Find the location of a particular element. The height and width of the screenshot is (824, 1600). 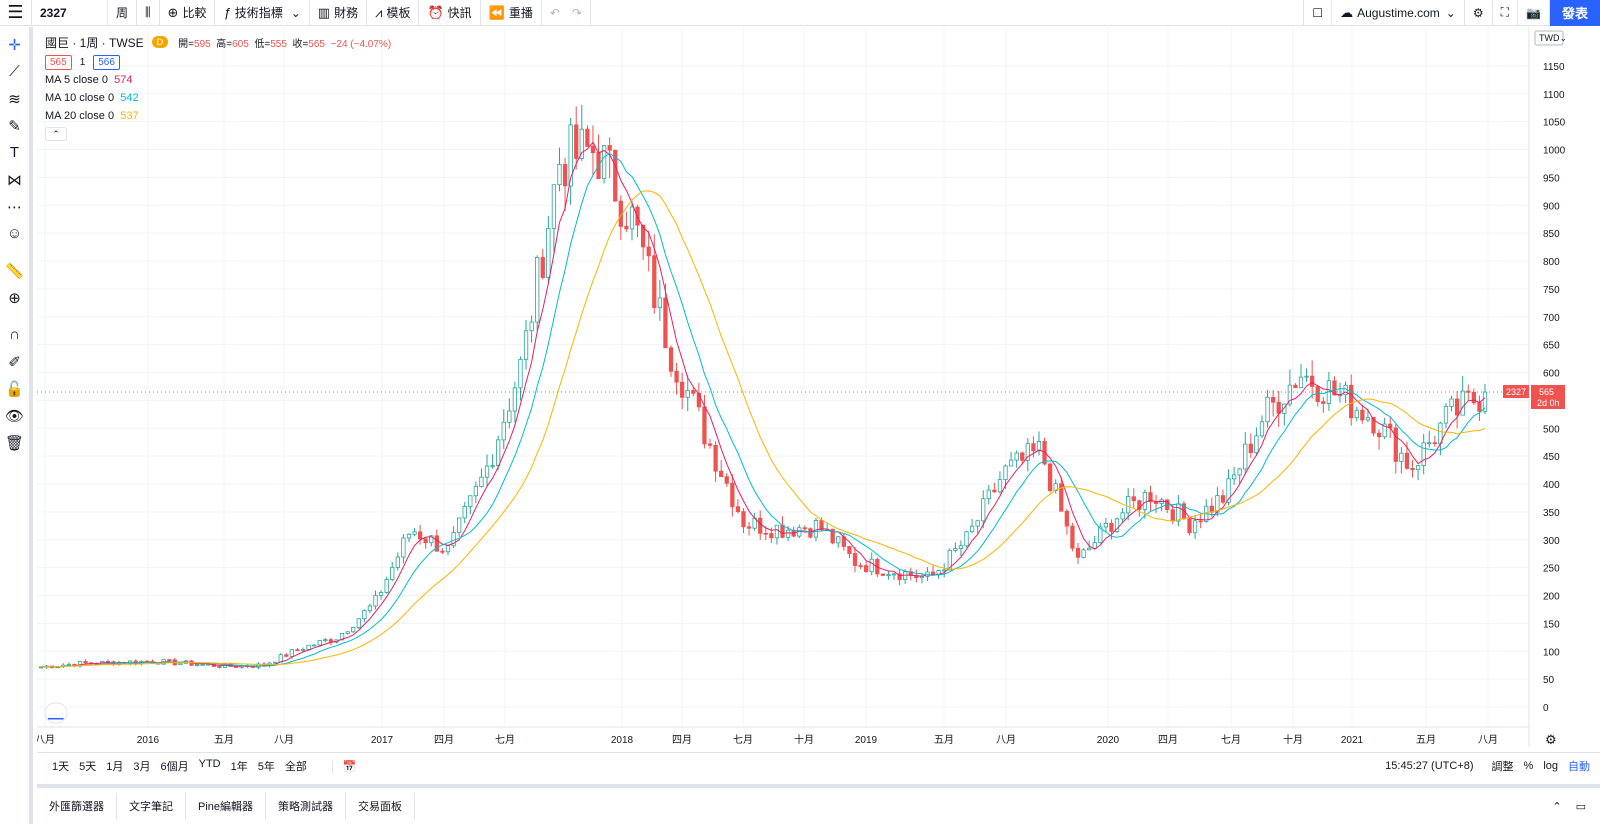

ruler-tool: 📏 is located at coordinates (14, 270).